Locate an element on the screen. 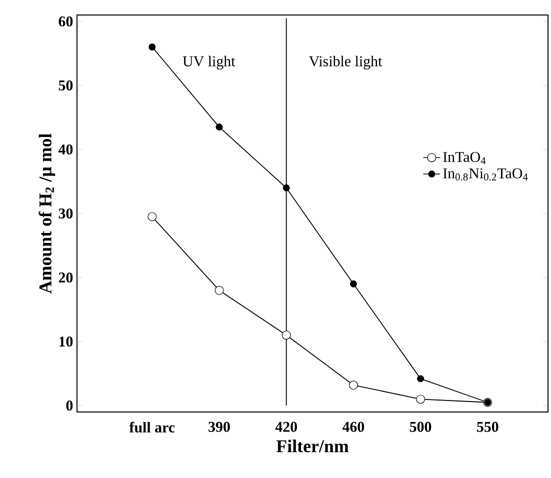  y-axis-title: Amount of H$_{2}$ /μ mol is located at coordinates (47, 214).